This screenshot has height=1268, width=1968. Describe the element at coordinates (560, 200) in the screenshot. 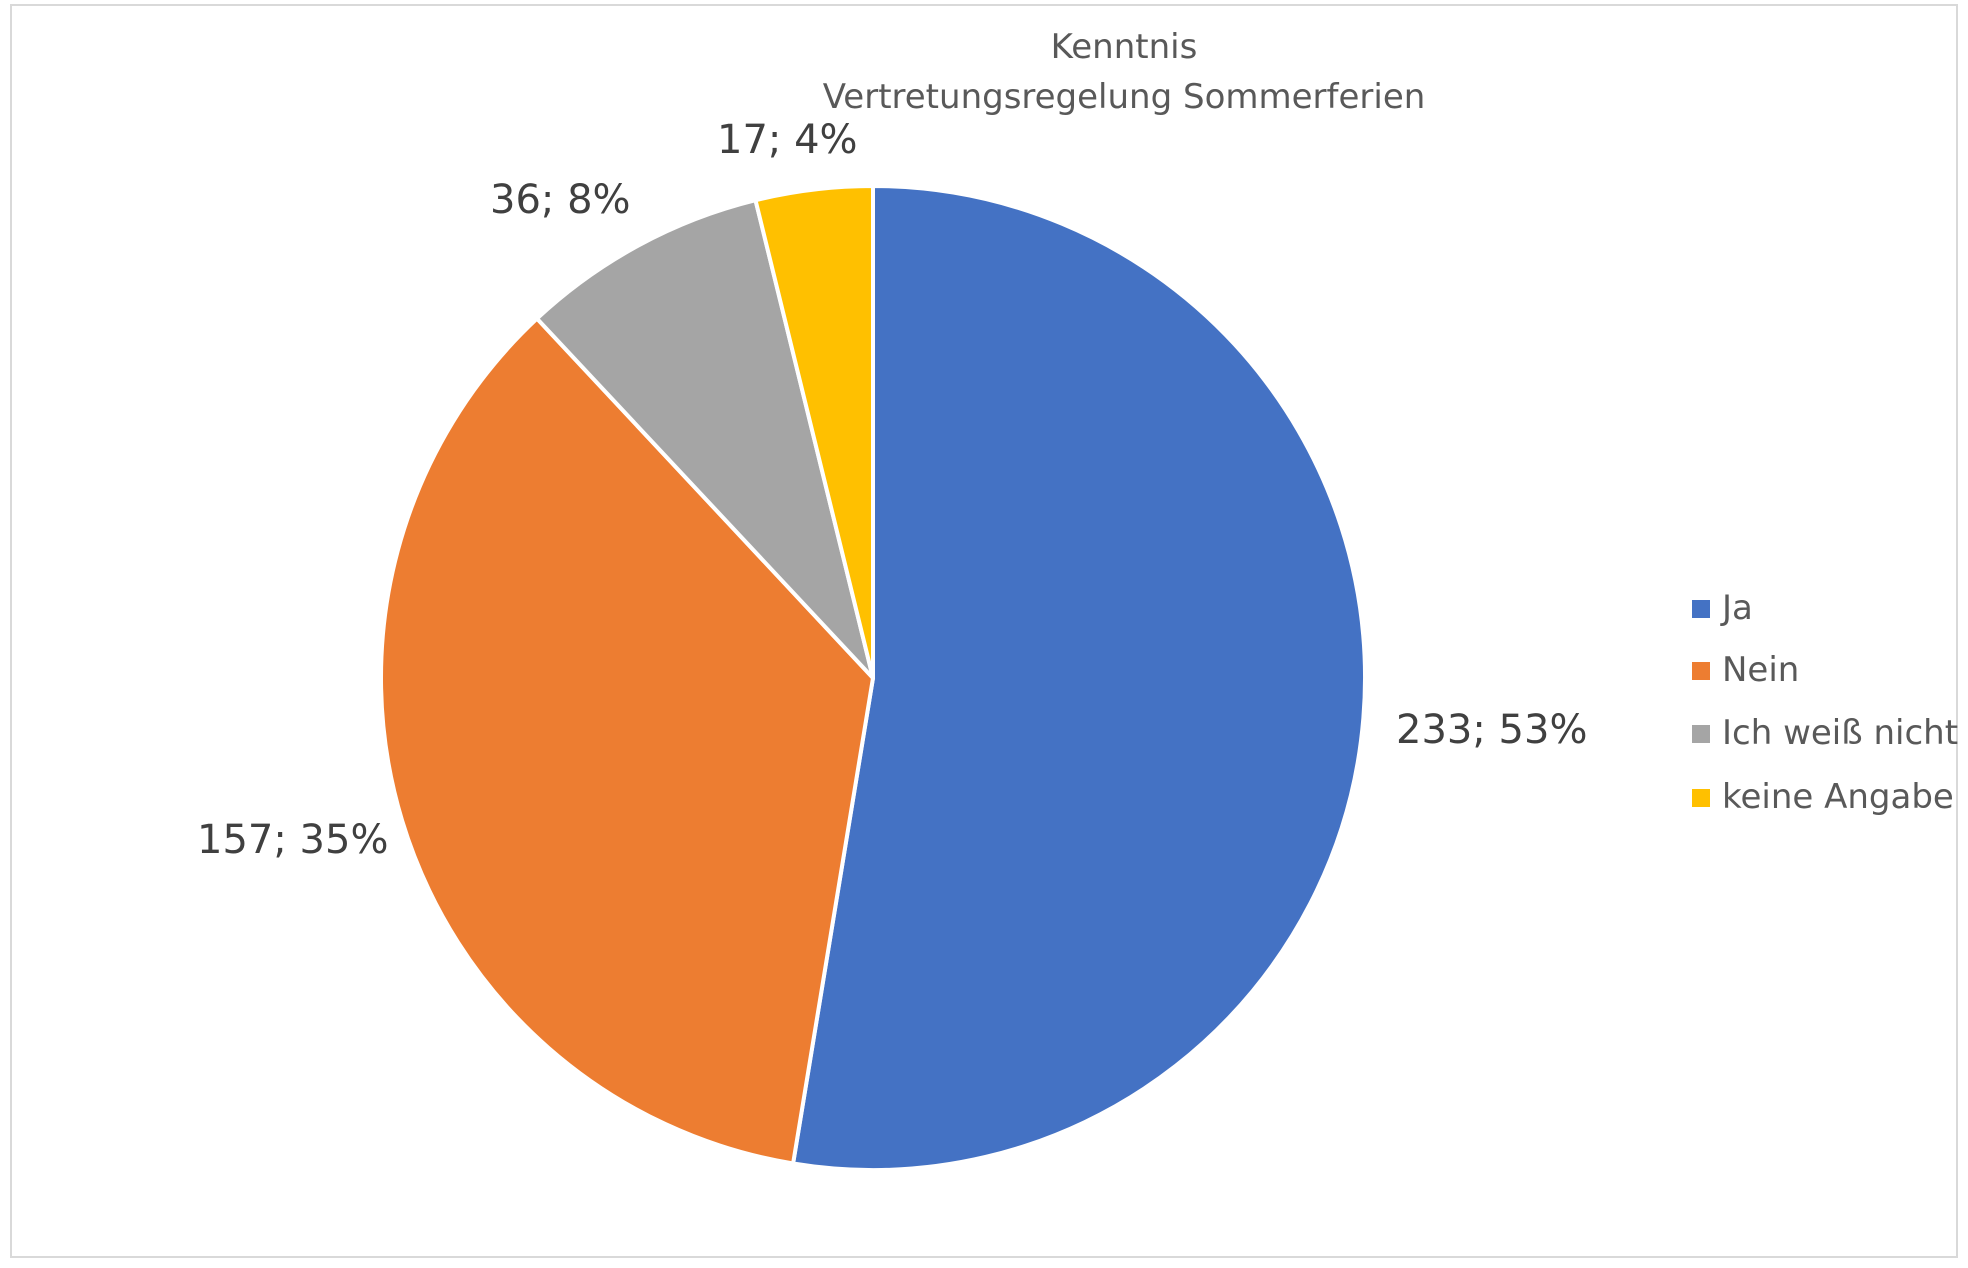

I see `data-label-ich-weiss-nicht: 36; 8%` at that location.